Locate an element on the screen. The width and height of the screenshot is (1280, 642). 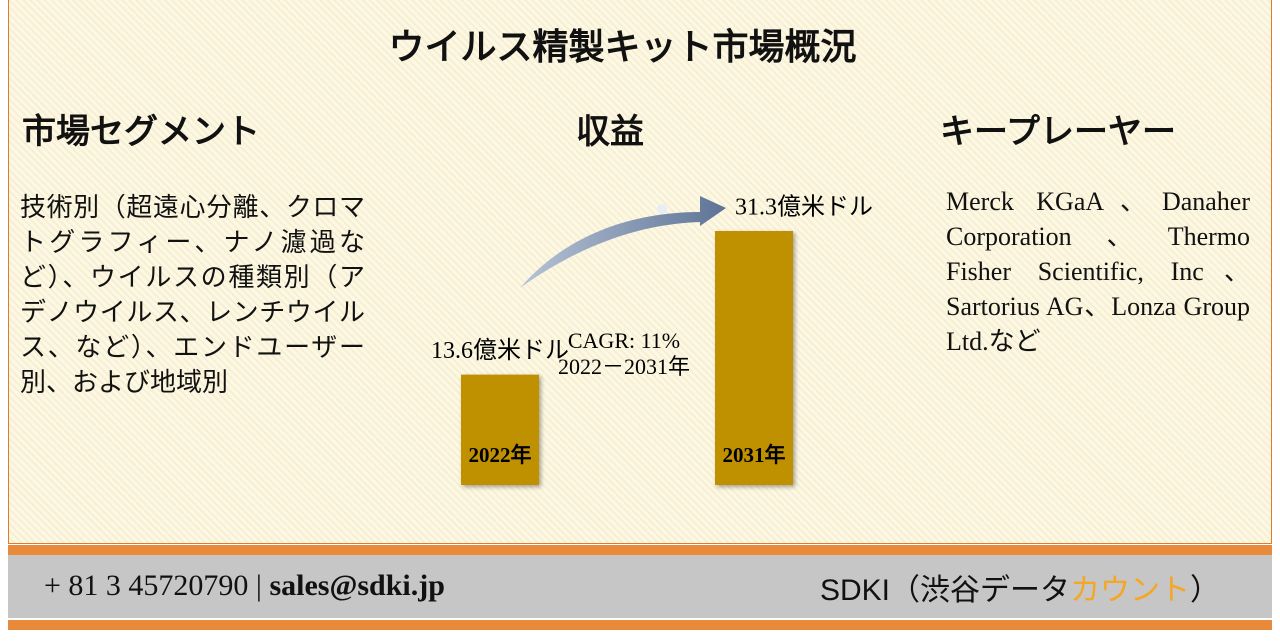
revenue-heading: 収益 is located at coordinates (610, 132).